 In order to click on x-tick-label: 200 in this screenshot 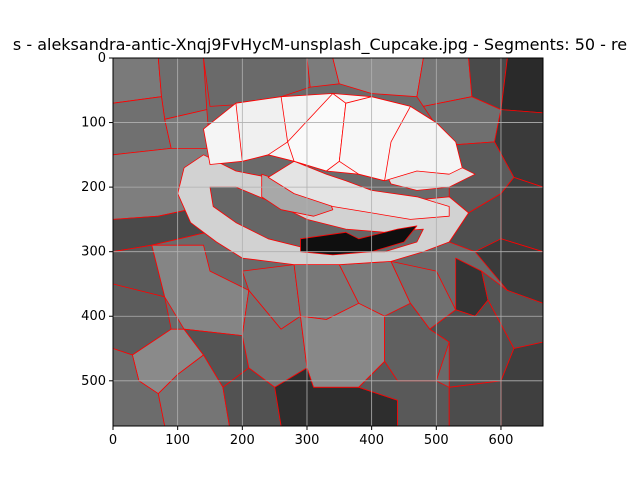, I will do `click(242, 440)`.